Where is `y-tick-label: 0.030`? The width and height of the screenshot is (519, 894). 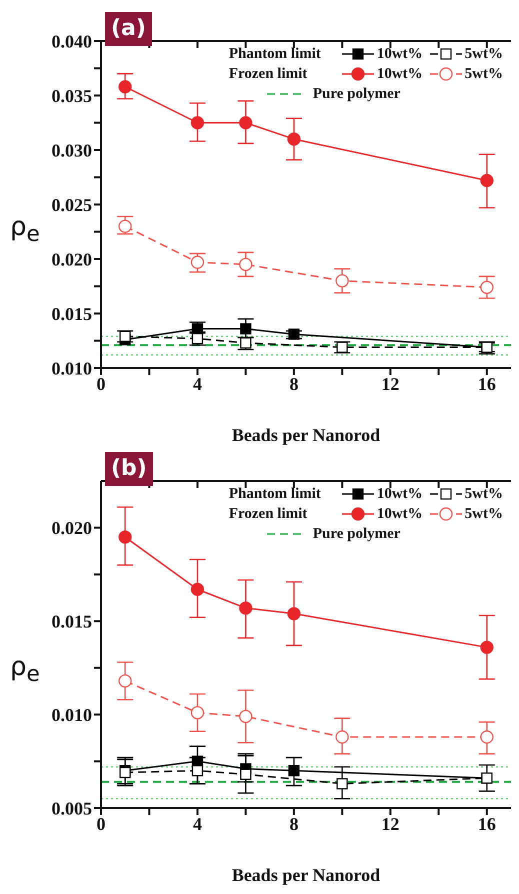 y-tick-label: 0.030 is located at coordinates (72, 150).